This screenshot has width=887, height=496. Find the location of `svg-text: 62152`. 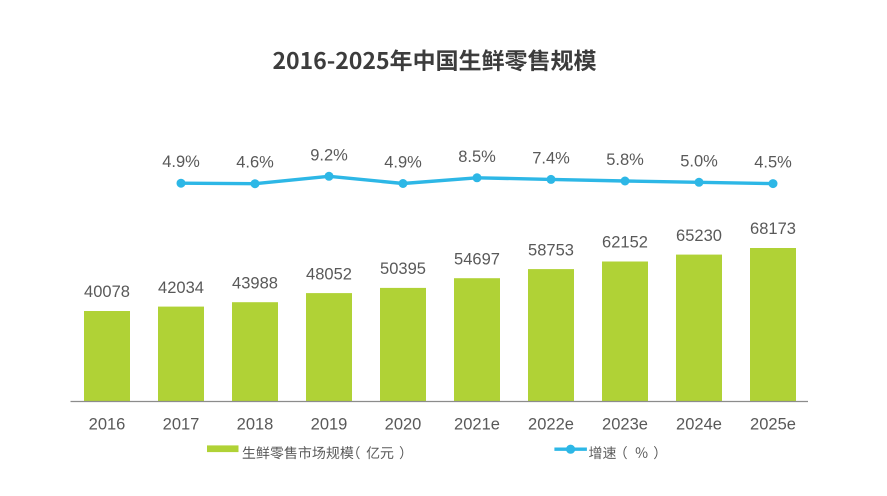

svg-text: 62152 is located at coordinates (625, 243).